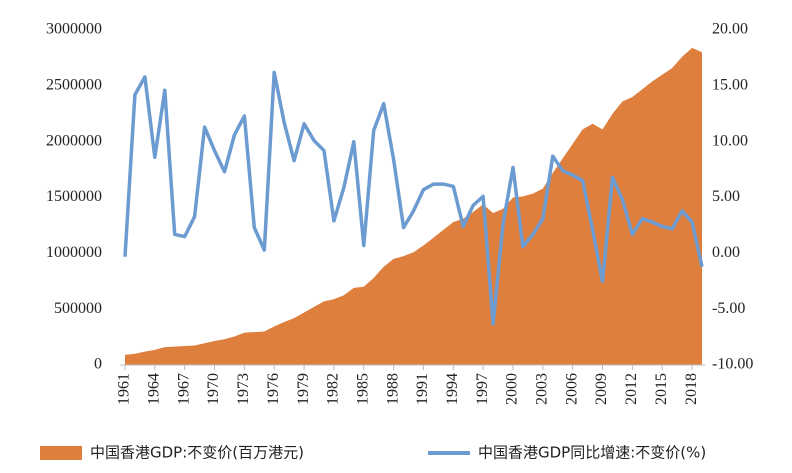  What do you see at coordinates (74, 196) in the screenshot?
I see `y-tick-label: 1500000` at bounding box center [74, 196].